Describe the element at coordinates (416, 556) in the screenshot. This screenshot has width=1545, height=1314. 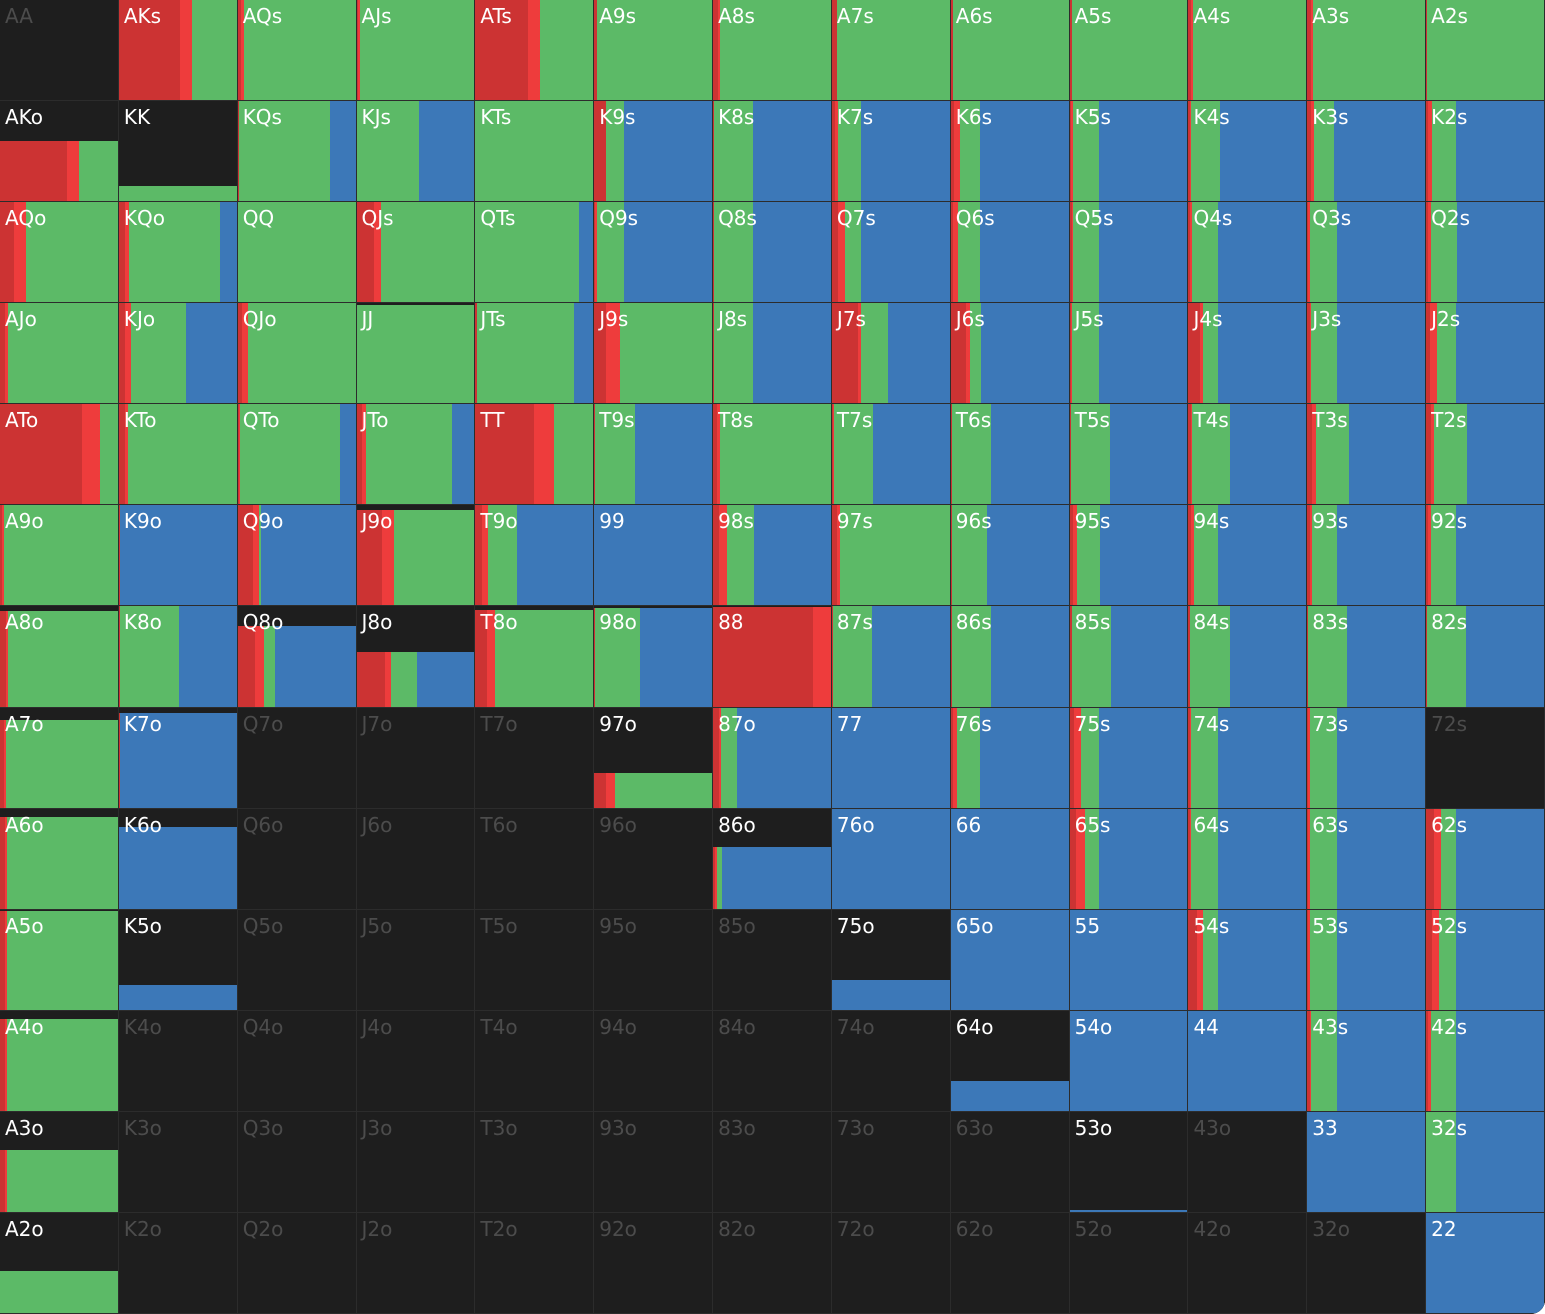
I see `hand-cell-j9o: J9o` at that location.